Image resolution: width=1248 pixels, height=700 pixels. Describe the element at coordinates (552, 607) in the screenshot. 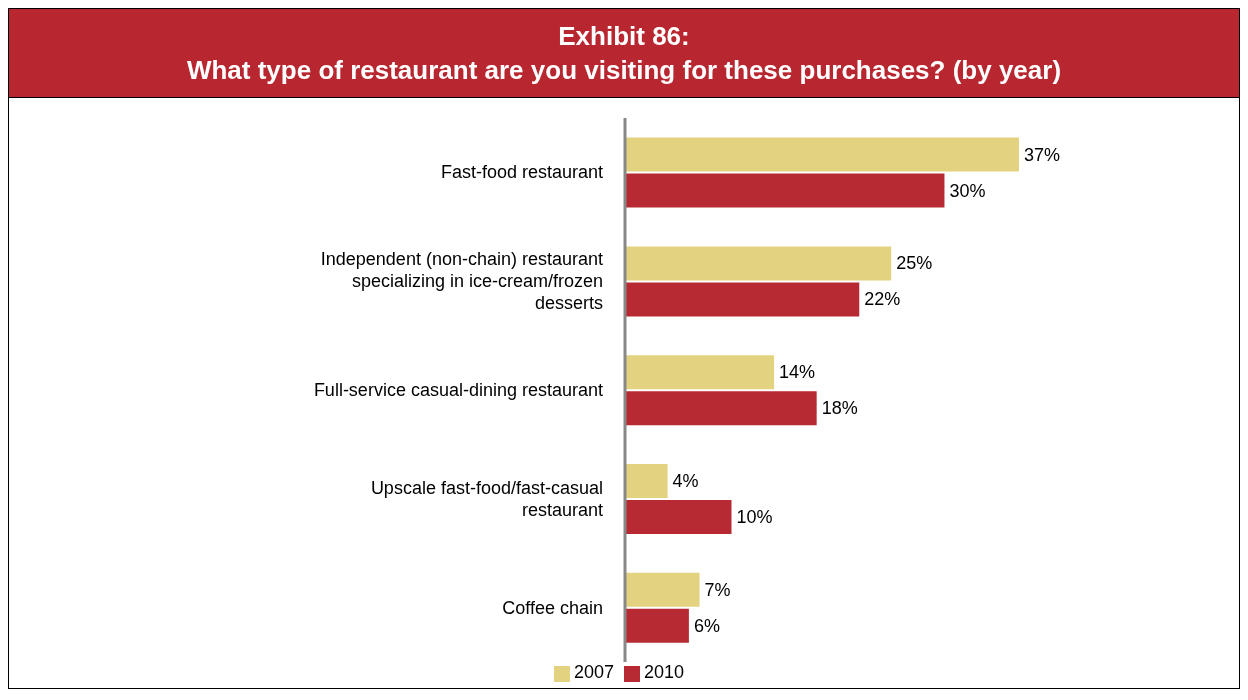

I see `y-tick-label: Coffee chain` at that location.